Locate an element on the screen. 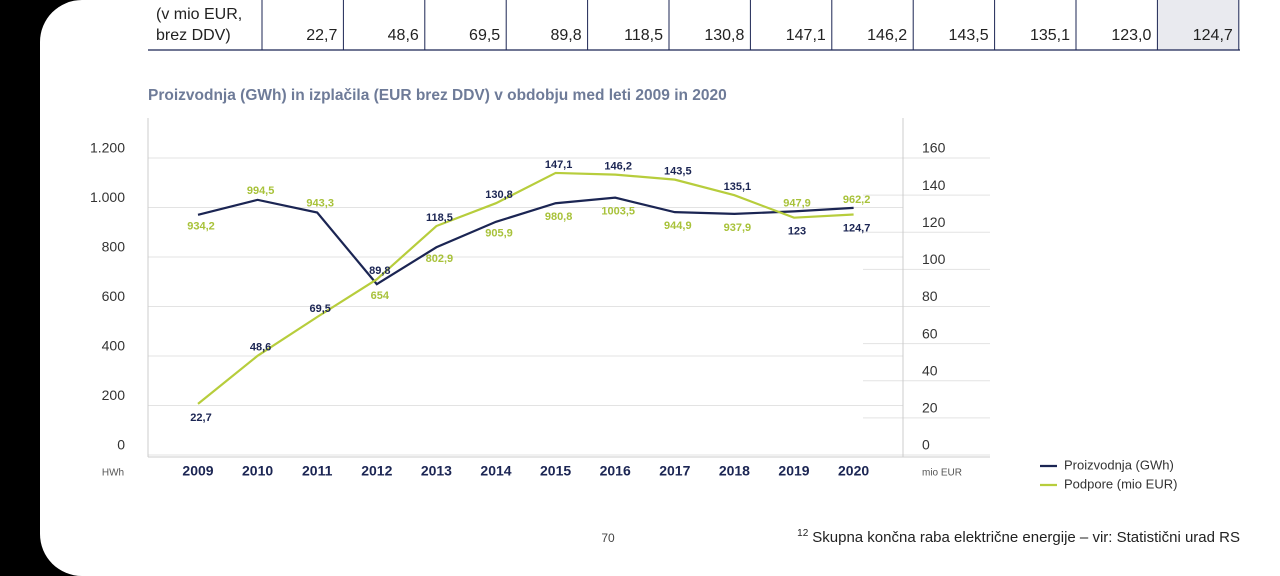  x-tick-label: 2018 is located at coordinates (734, 471).